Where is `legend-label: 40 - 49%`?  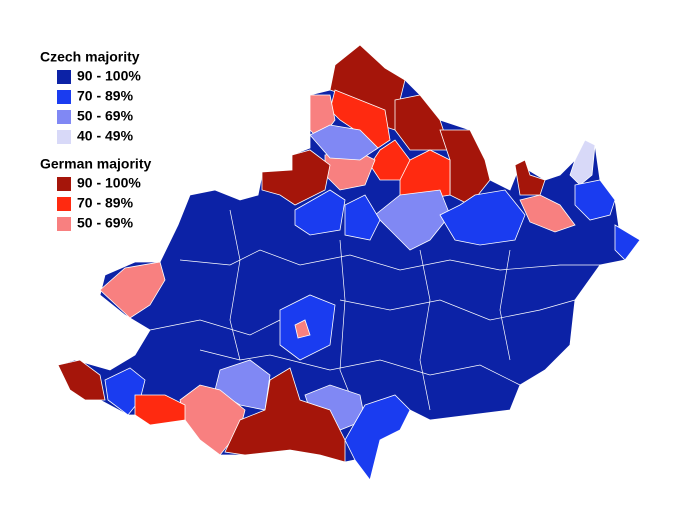
legend-label: 40 - 49% is located at coordinates (105, 136).